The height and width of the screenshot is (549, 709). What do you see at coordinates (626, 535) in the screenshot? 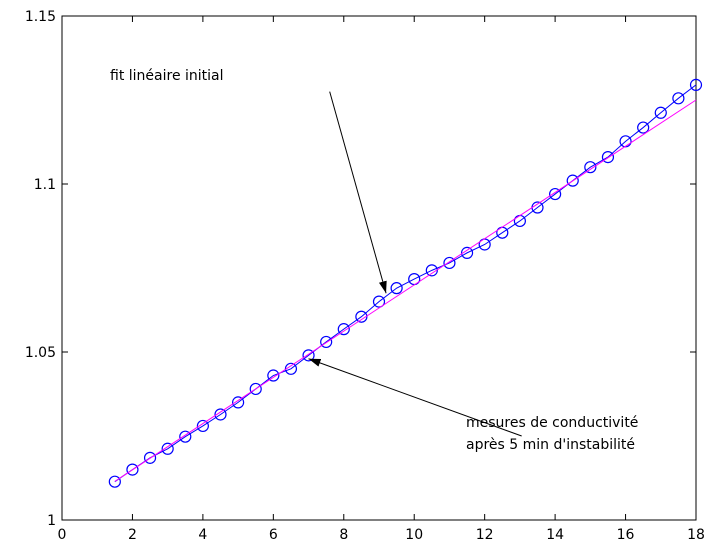
I see `x-tick-label: 16` at bounding box center [626, 535].